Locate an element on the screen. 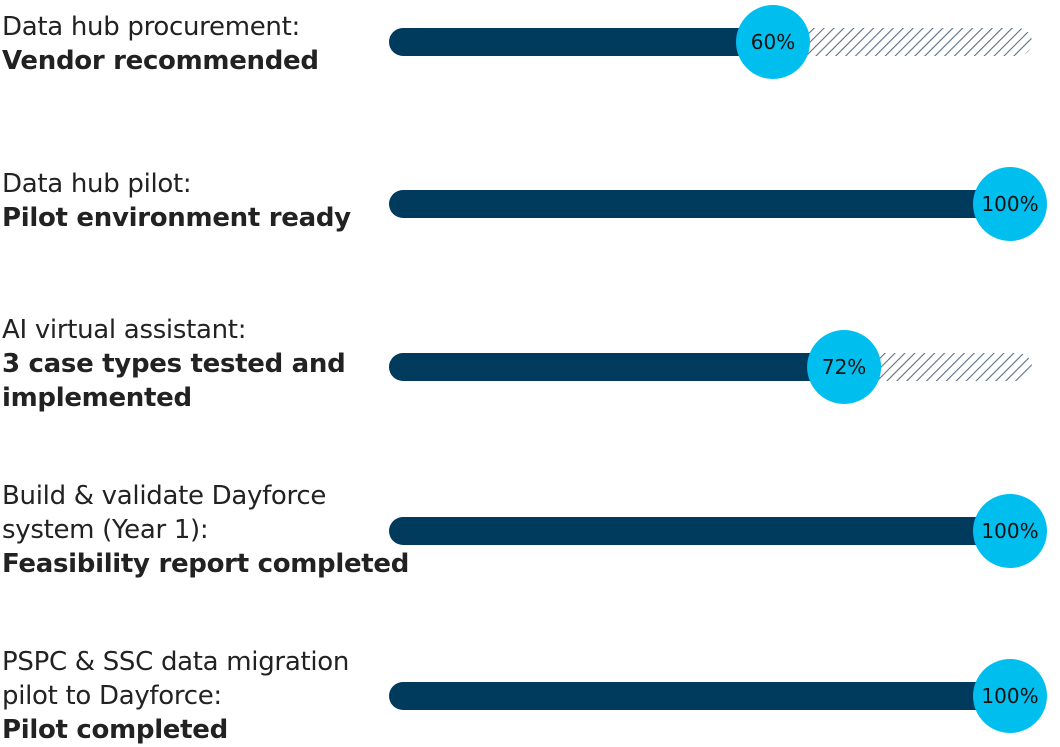 The height and width of the screenshot is (747, 1060). row-status: Vendor recommended is located at coordinates (160, 61).